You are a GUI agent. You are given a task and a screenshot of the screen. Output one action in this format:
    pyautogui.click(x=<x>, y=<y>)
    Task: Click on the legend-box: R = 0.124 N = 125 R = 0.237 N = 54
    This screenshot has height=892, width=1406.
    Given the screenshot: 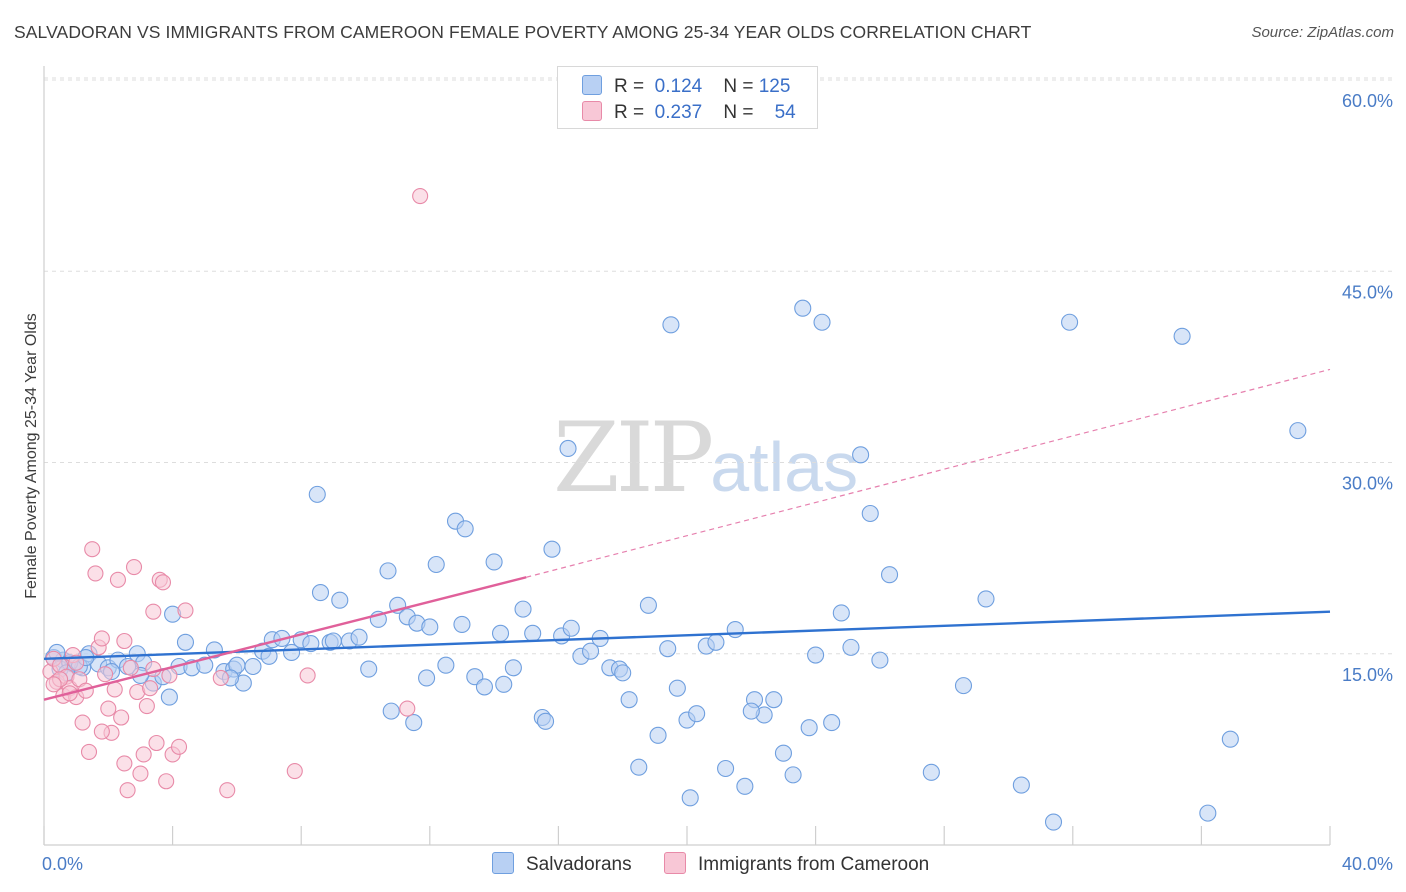 What is the action you would take?
    pyautogui.click(x=687, y=97)
    